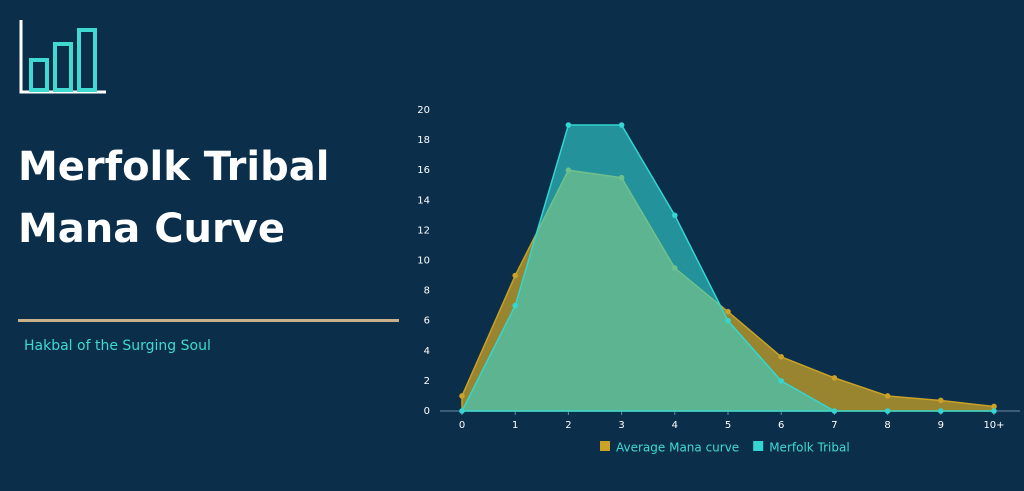  Describe the element at coordinates (781, 425) in the screenshot. I see `x-tick-label: 6` at that location.